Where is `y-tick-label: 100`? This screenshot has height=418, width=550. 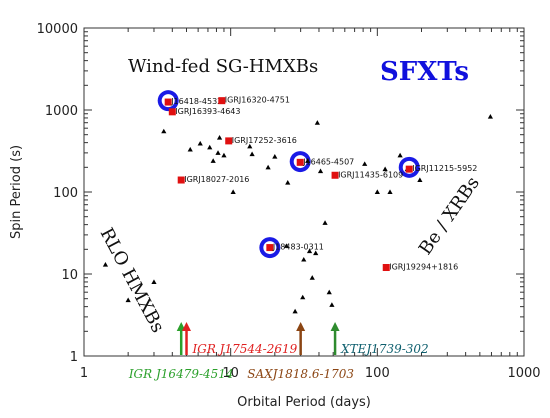
y-tick-label: 100 is located at coordinates (65, 193).